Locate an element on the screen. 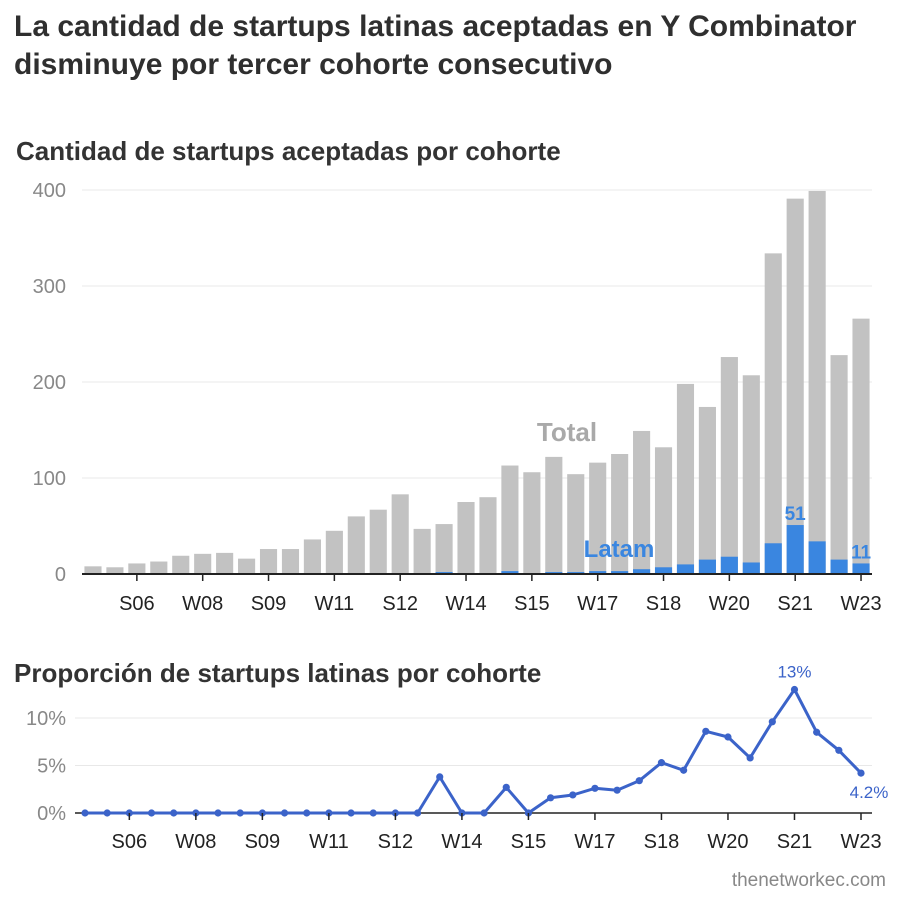  line-y-tick-label: 0% is located at coordinates (51, 814).